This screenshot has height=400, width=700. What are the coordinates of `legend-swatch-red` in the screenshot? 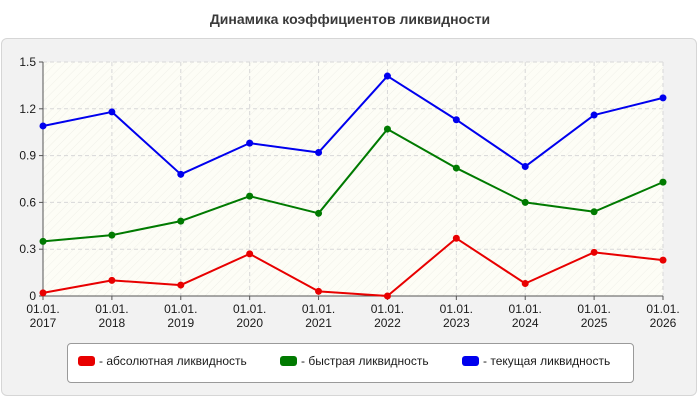 It's located at (86, 361).